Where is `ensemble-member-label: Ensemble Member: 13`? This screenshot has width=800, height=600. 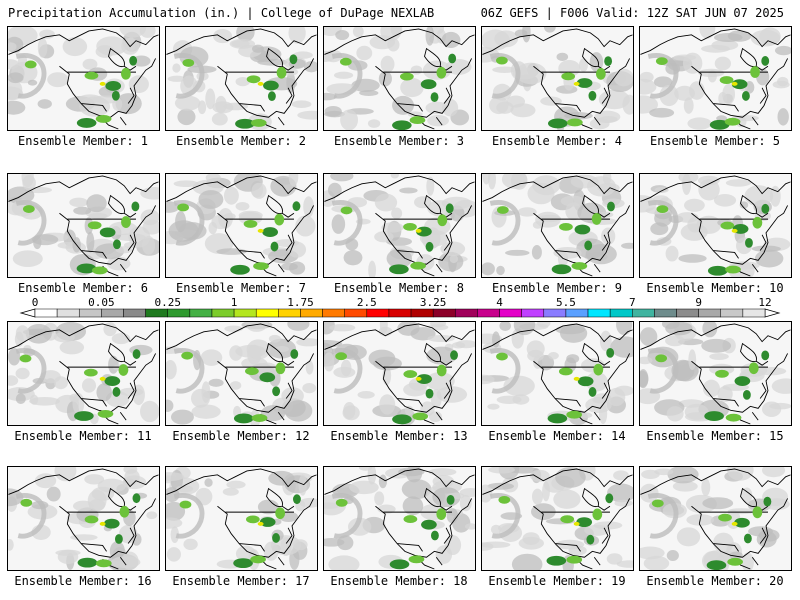 ensemble-member-label: Ensemble Member: 13 is located at coordinates (399, 436).